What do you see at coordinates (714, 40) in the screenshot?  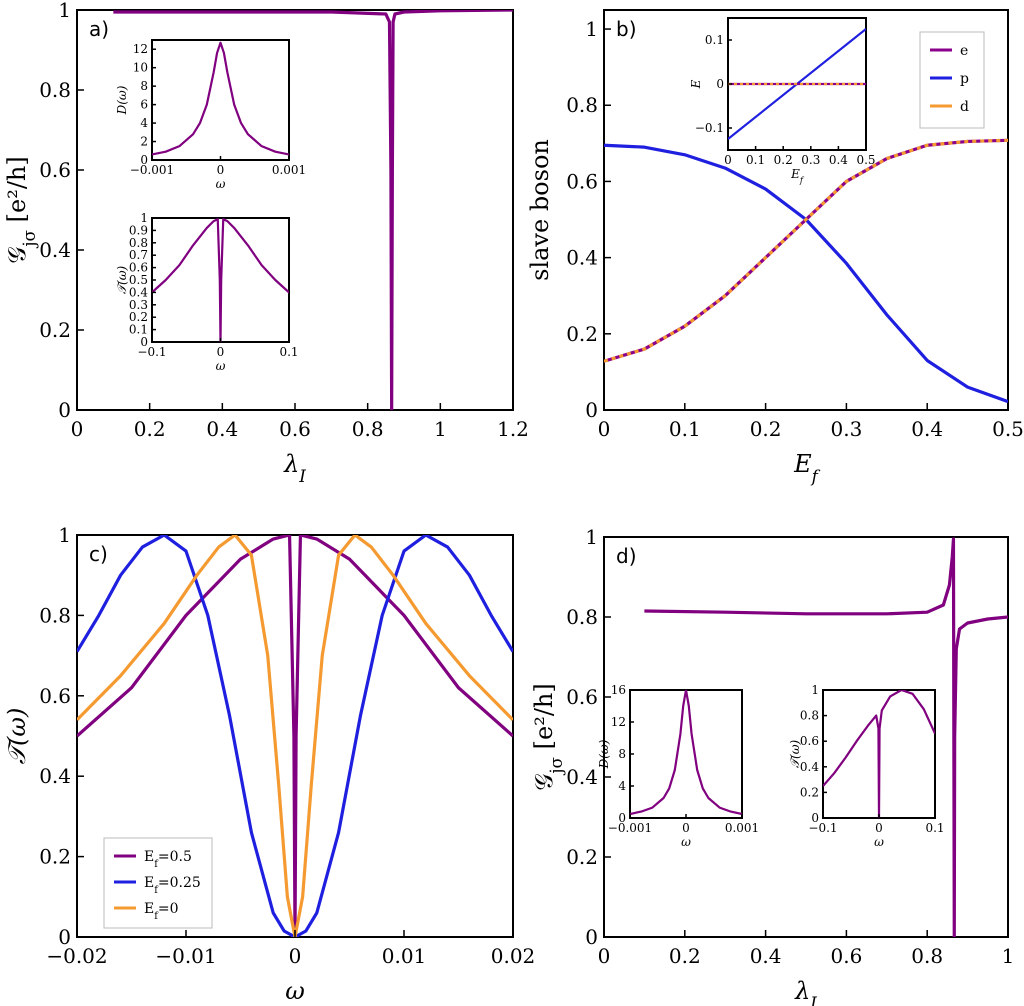 I see `b-in-ytick-label: 0.1` at bounding box center [714, 40].